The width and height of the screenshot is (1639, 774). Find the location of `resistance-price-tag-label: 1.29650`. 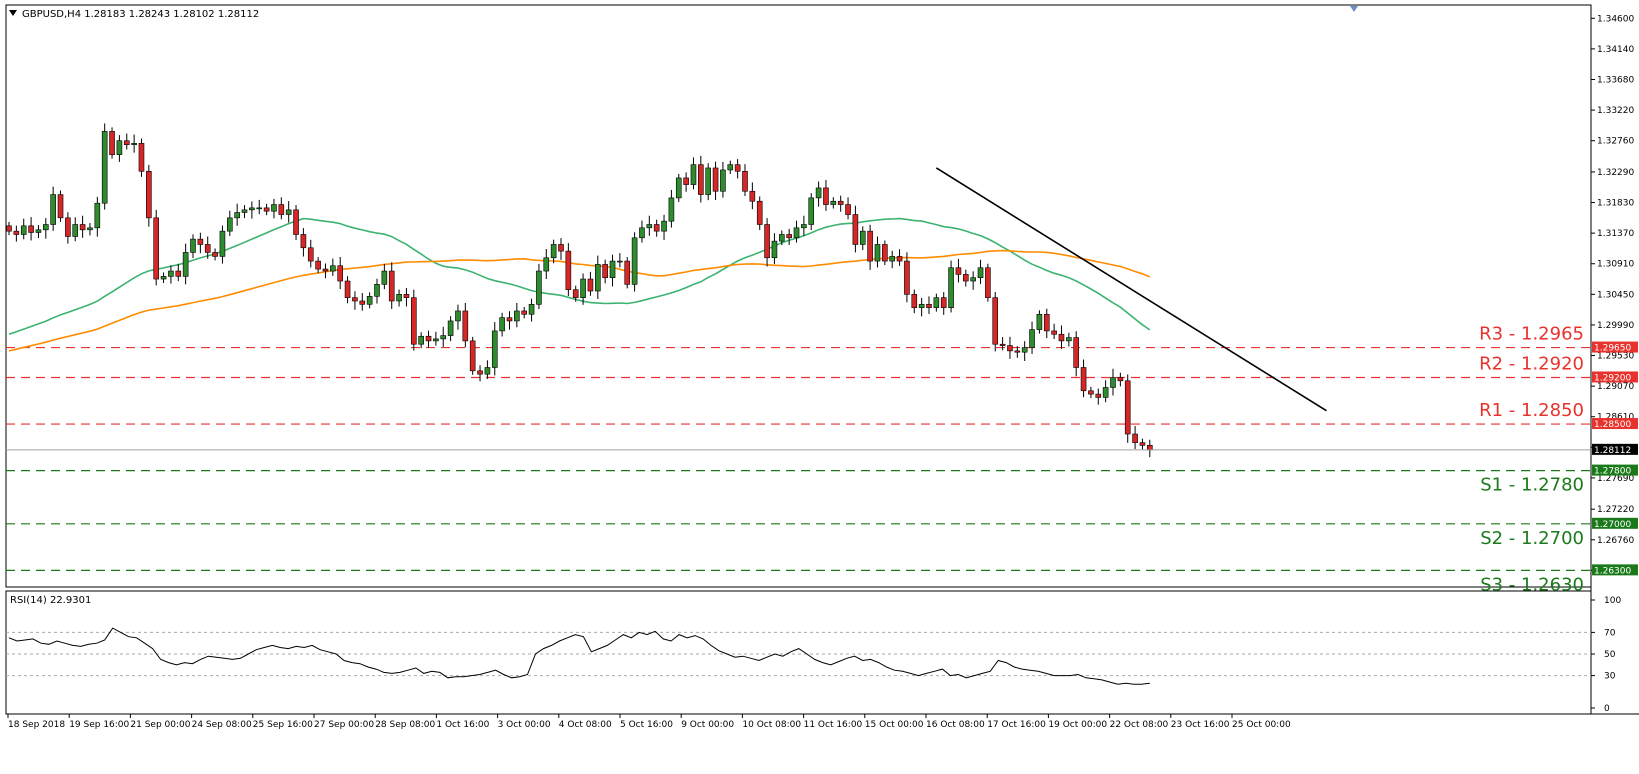

resistance-price-tag-label: 1.29650 is located at coordinates (1612, 349).